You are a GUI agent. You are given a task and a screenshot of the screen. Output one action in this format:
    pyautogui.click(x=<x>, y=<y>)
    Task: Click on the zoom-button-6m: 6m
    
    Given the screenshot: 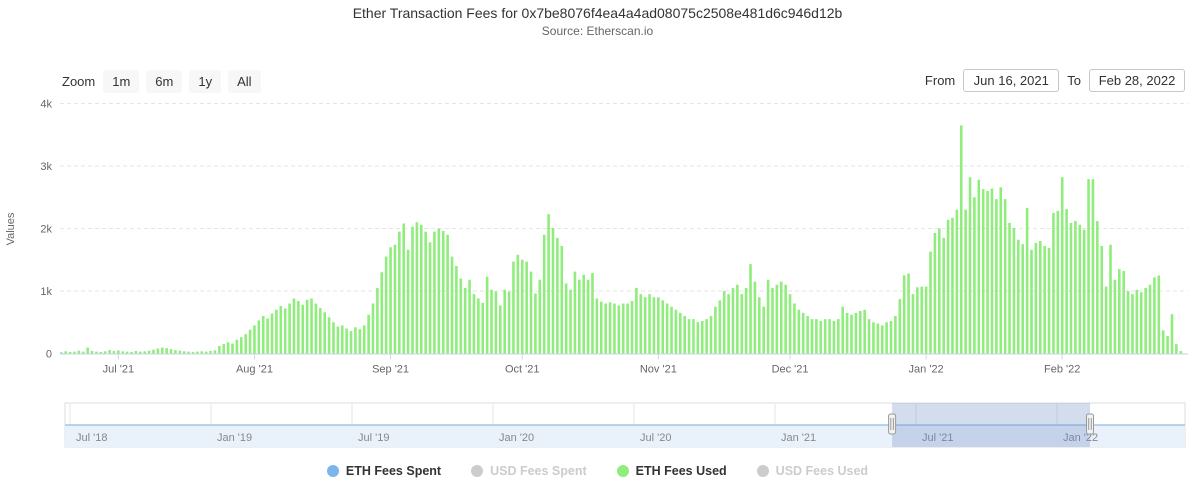 What is the action you would take?
    pyautogui.click(x=164, y=81)
    